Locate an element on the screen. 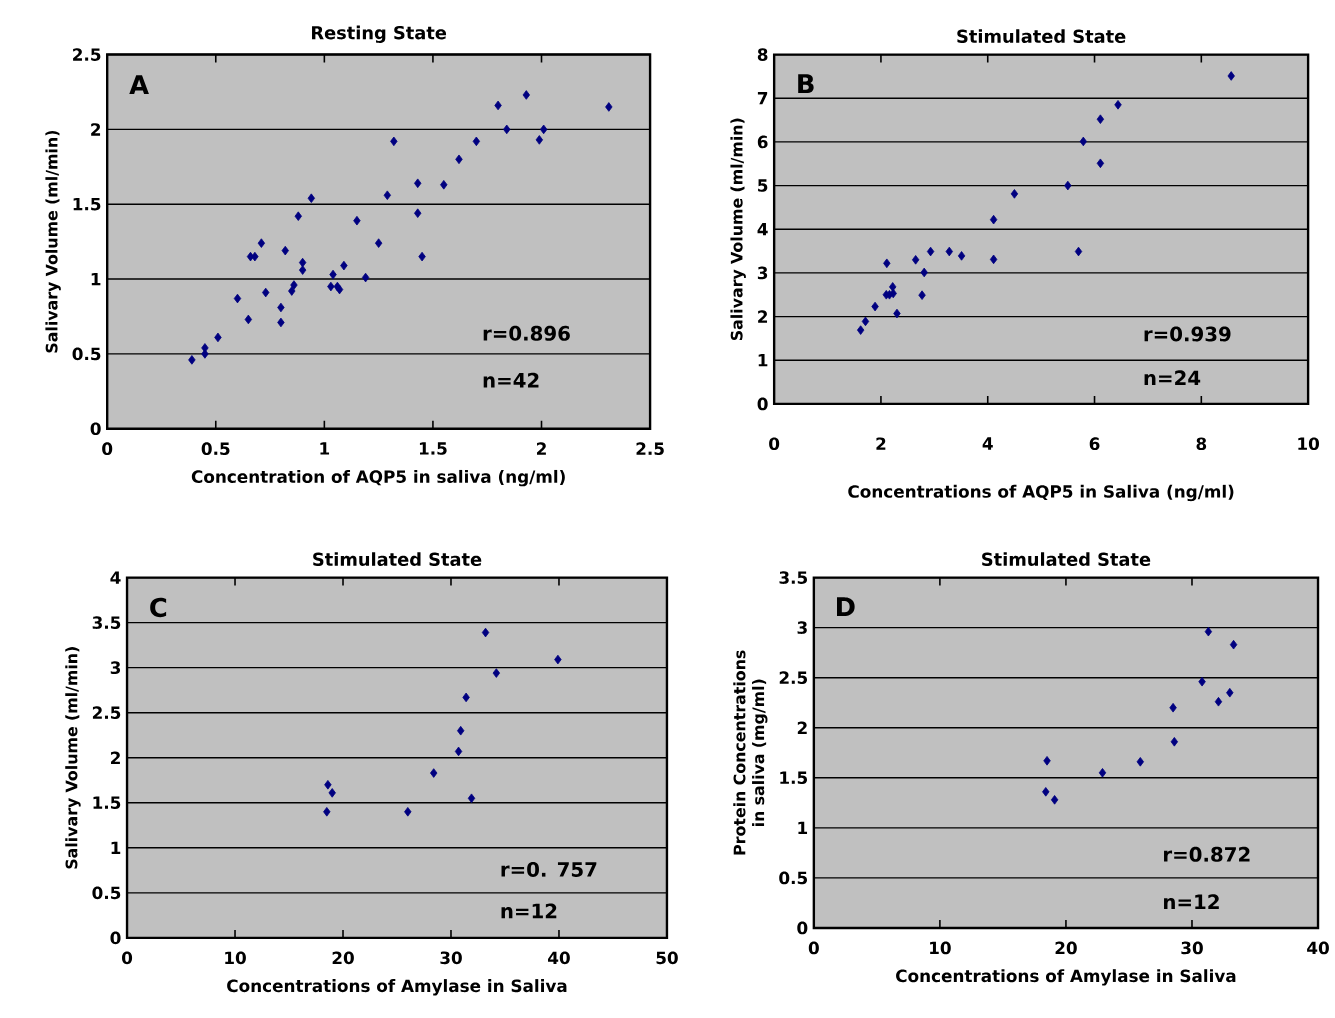  annotation: D is located at coordinates (846, 606).